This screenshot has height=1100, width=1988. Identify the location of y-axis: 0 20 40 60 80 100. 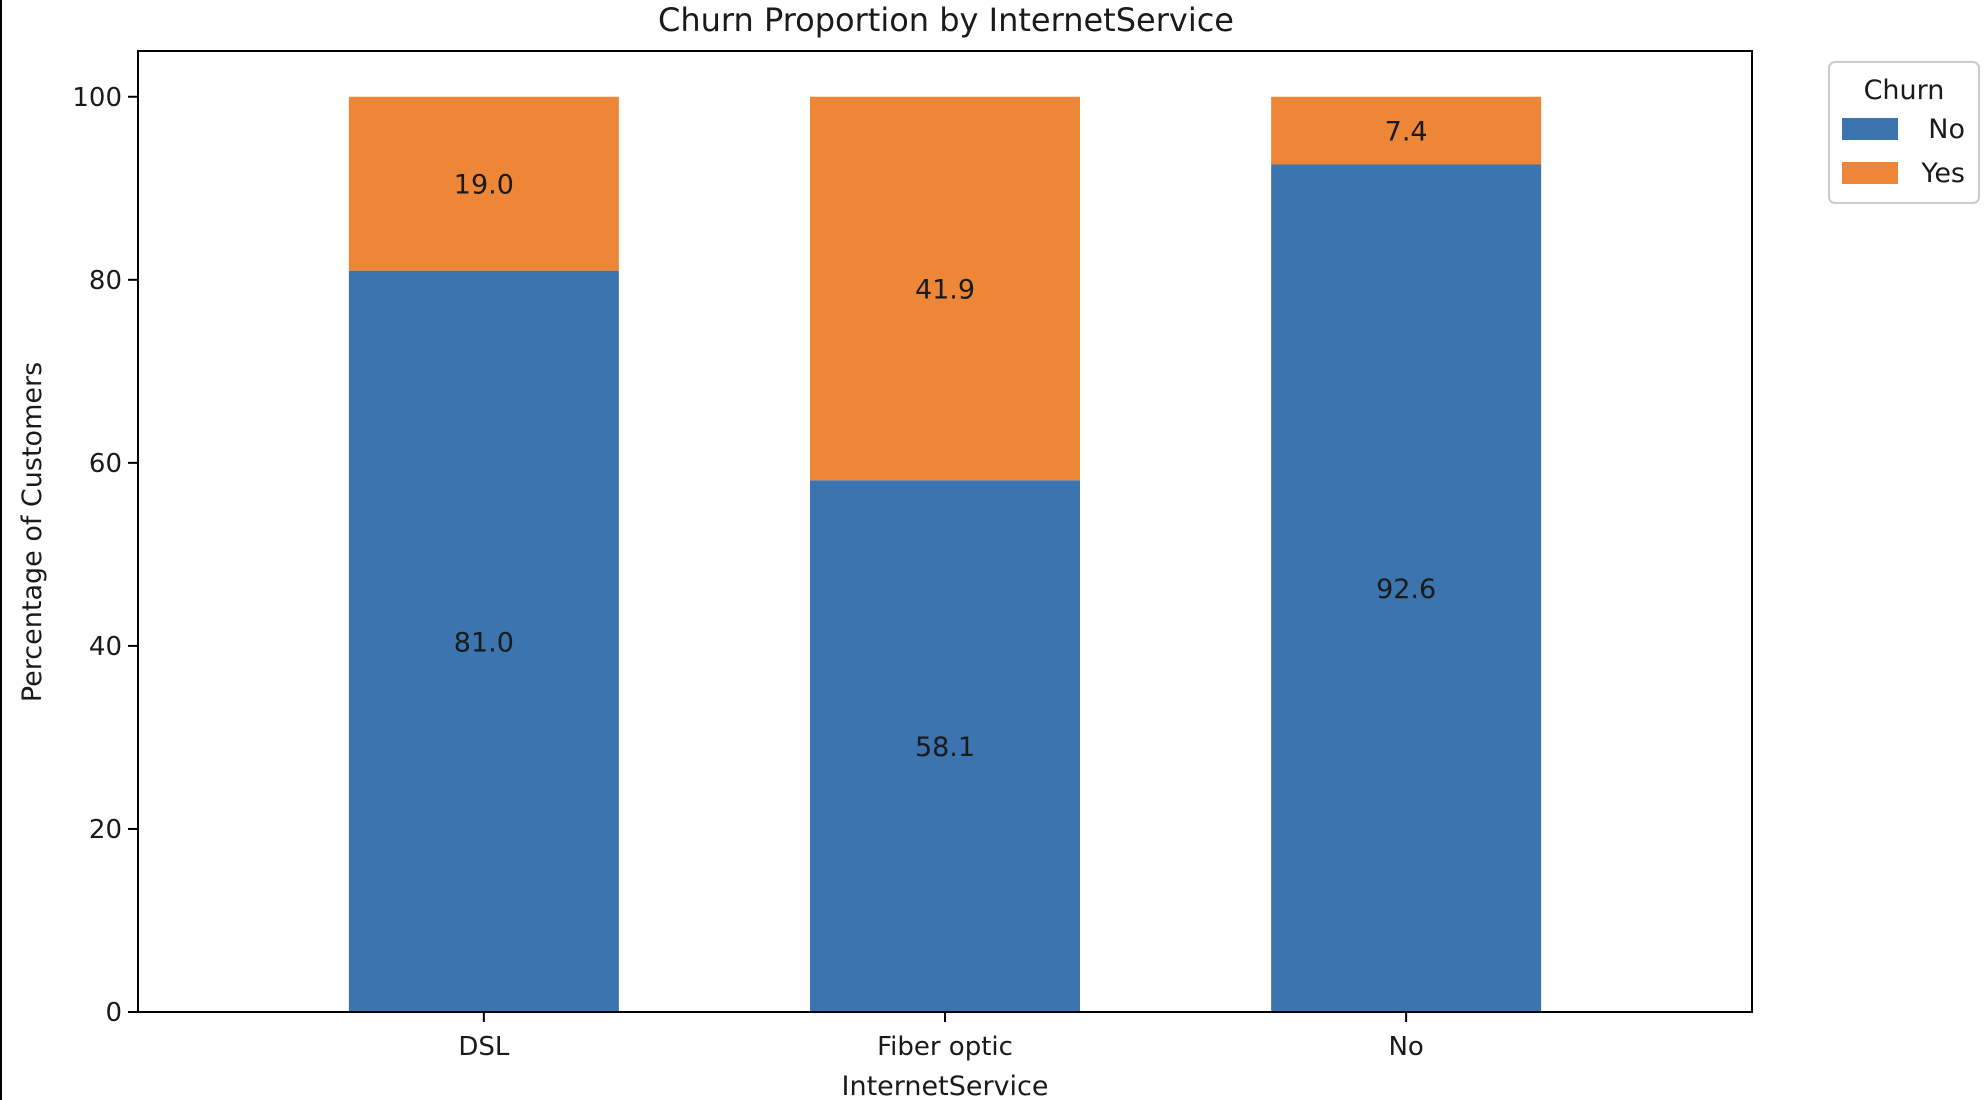
(105, 555).